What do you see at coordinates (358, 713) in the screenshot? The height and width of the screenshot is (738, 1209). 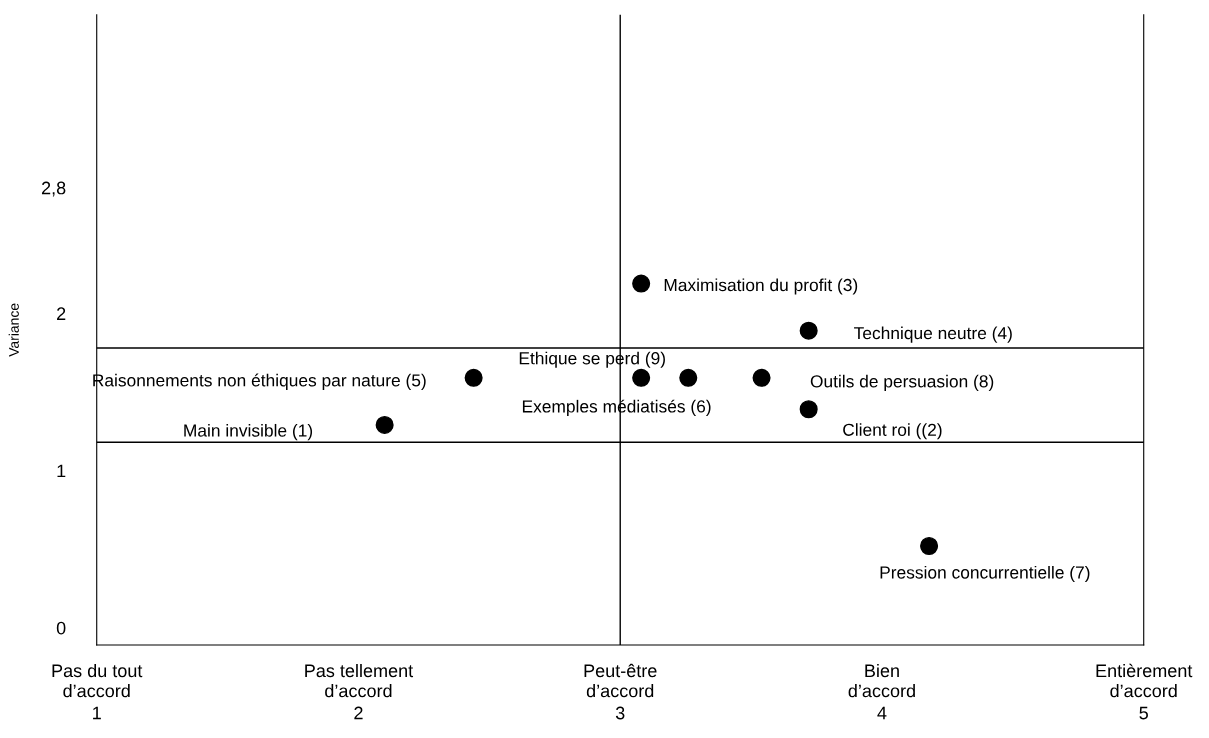 I see `x-tick-label: 2` at bounding box center [358, 713].